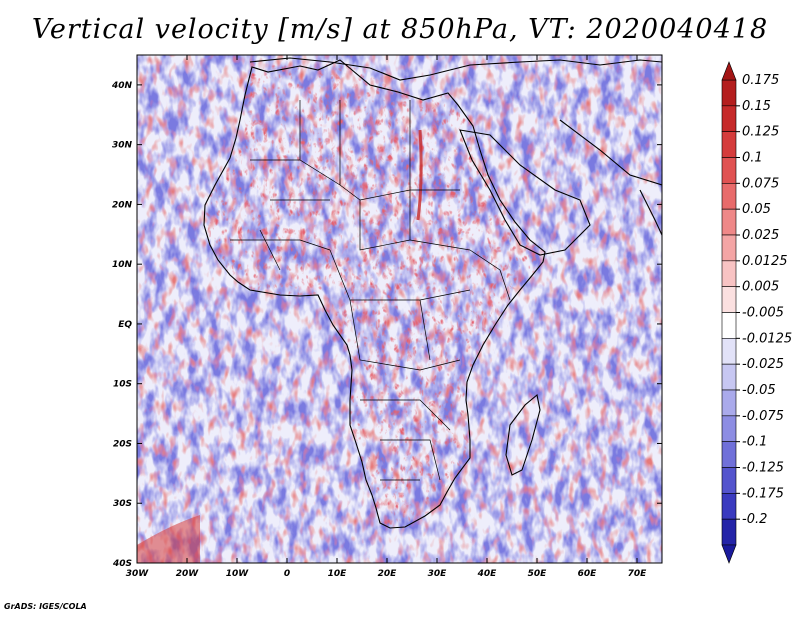 This screenshot has height=618, width=800. I want to click on colorbar-label: 0.0125, so click(765, 261).